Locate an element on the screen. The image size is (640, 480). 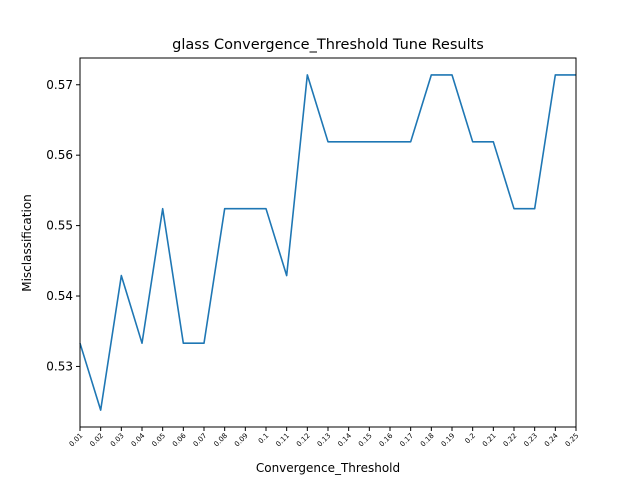
y-tick-label: 0.55 is located at coordinates (59, 226).